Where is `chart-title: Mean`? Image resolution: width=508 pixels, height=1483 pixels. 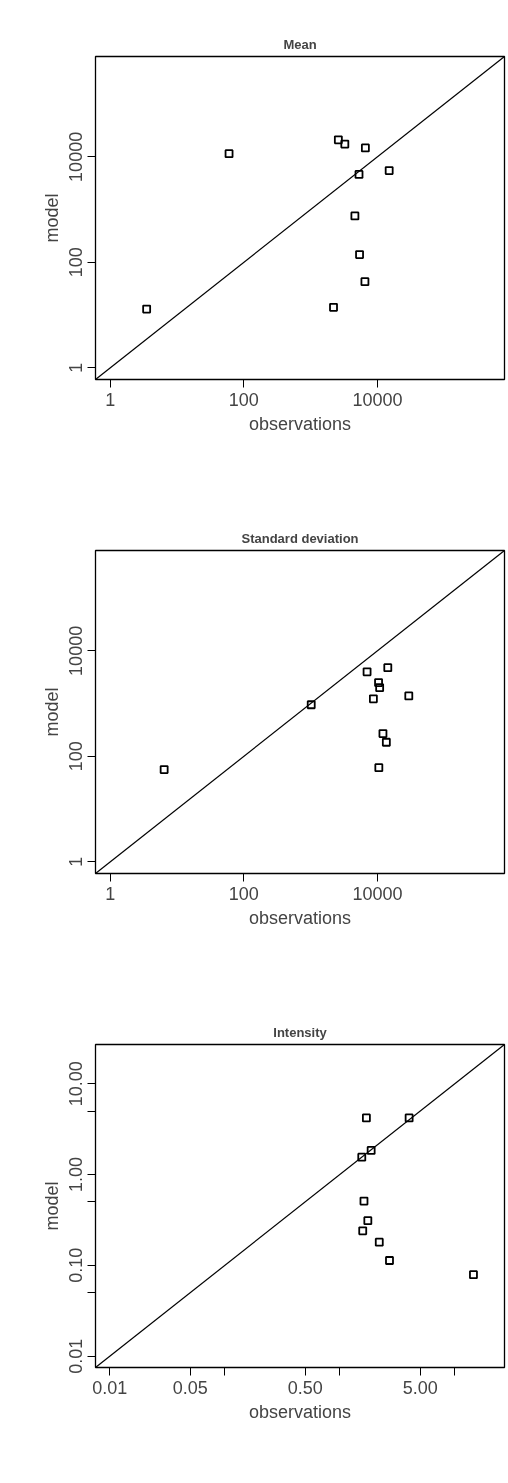 chart-title: Mean is located at coordinates (300, 44).